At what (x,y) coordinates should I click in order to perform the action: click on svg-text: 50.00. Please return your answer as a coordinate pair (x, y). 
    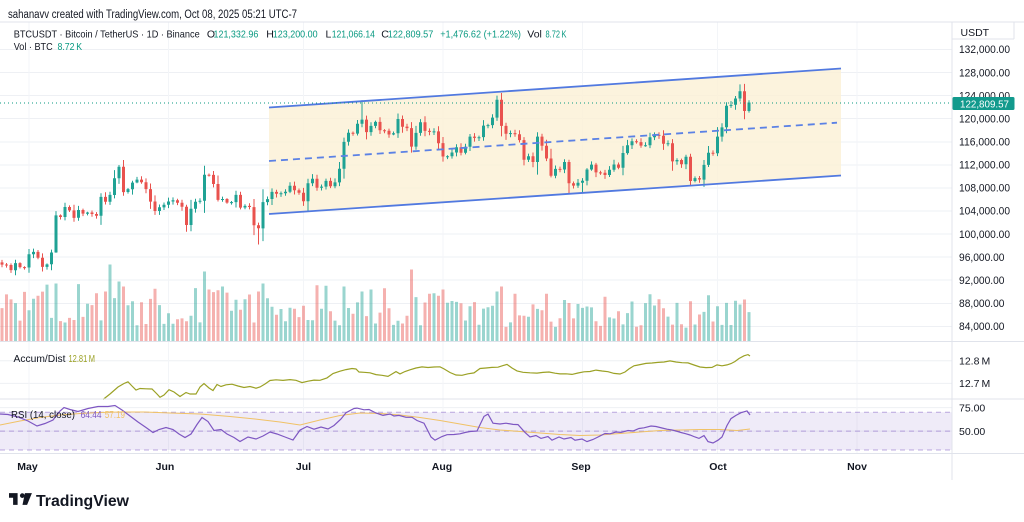
    Looking at the image, I should click on (972, 432).